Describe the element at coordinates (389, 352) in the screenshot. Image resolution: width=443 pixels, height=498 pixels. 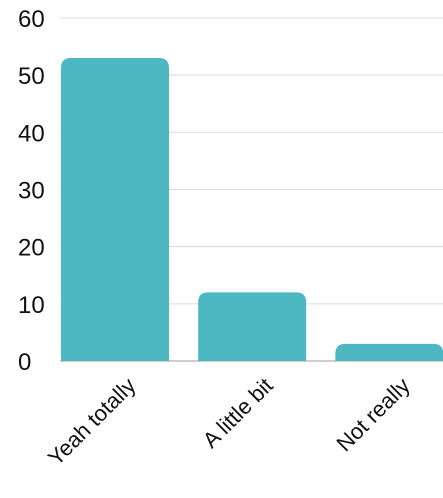
I see `bar-not-really` at that location.